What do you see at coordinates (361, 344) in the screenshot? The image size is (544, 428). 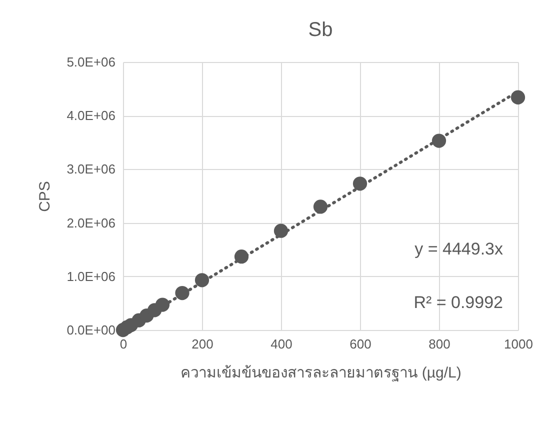 I see `x-tick-label: 600` at bounding box center [361, 344].